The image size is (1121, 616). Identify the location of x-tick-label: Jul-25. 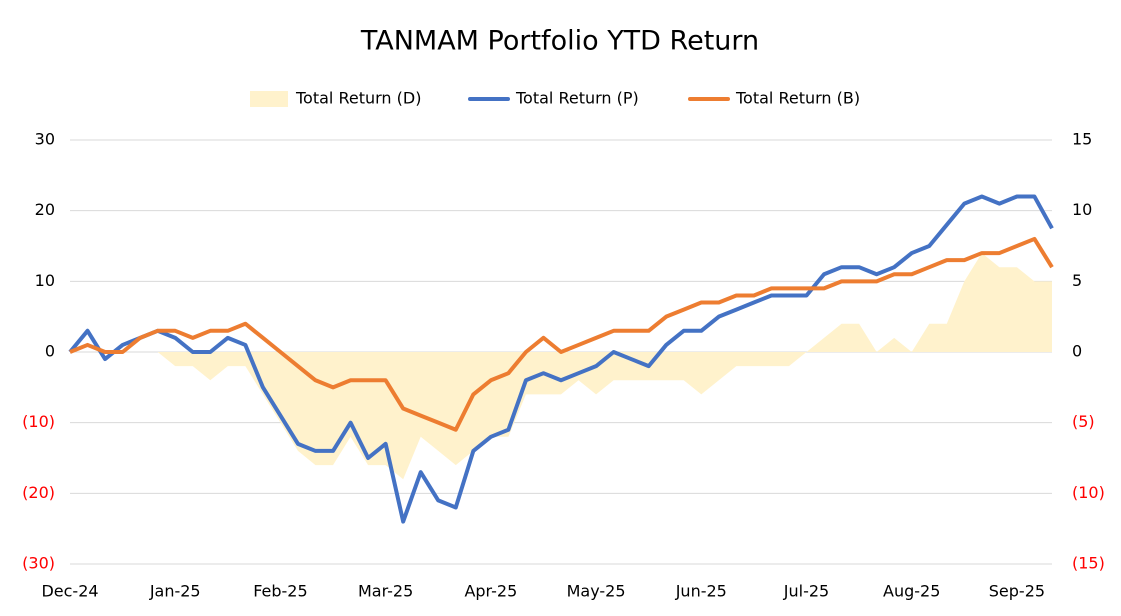
(806, 591).